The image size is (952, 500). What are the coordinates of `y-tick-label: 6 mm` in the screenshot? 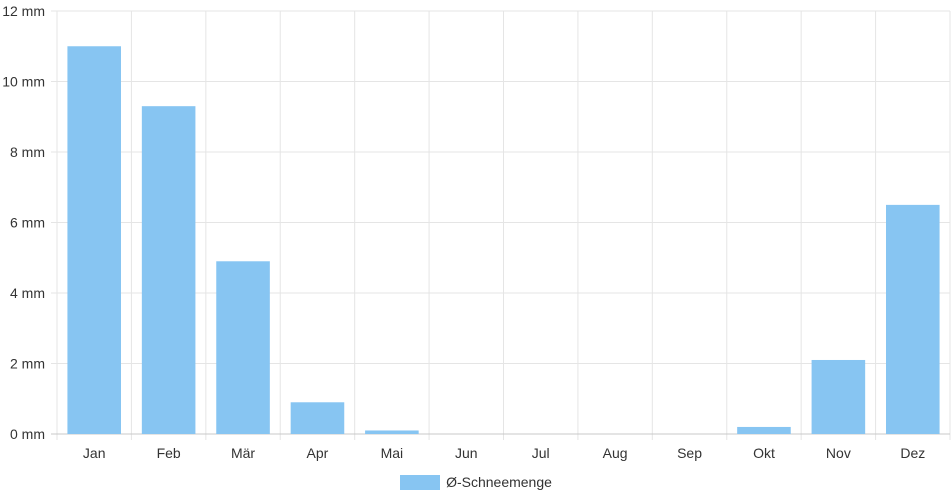 It's located at (27, 223).